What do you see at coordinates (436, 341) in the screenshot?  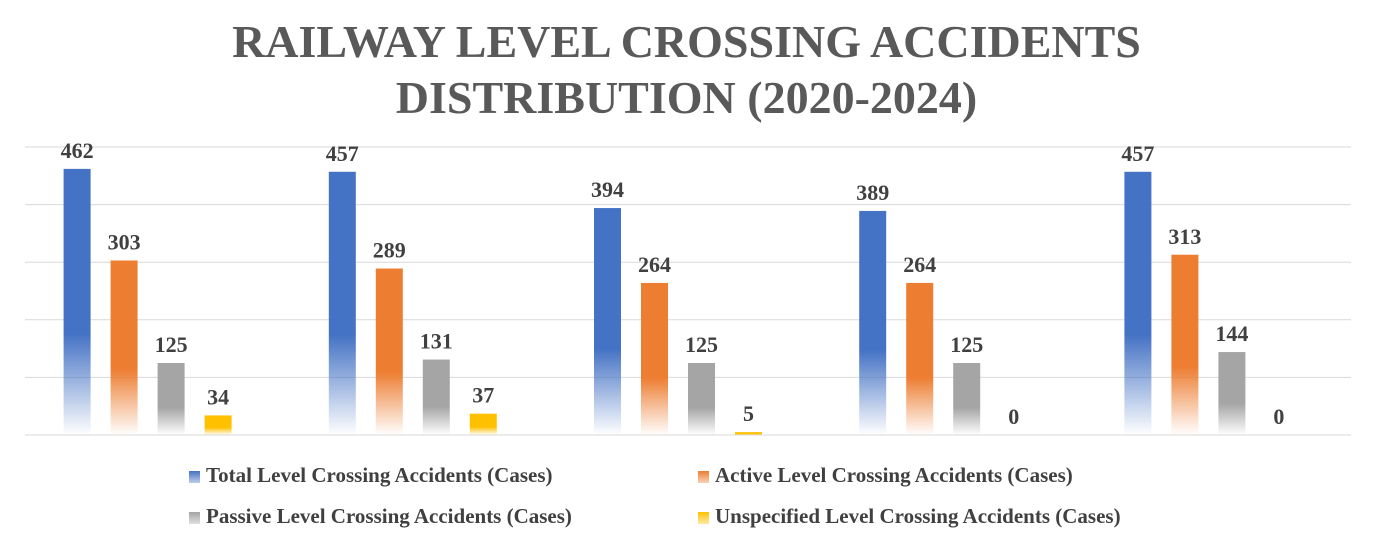 I see `value-label: 131` at bounding box center [436, 341].